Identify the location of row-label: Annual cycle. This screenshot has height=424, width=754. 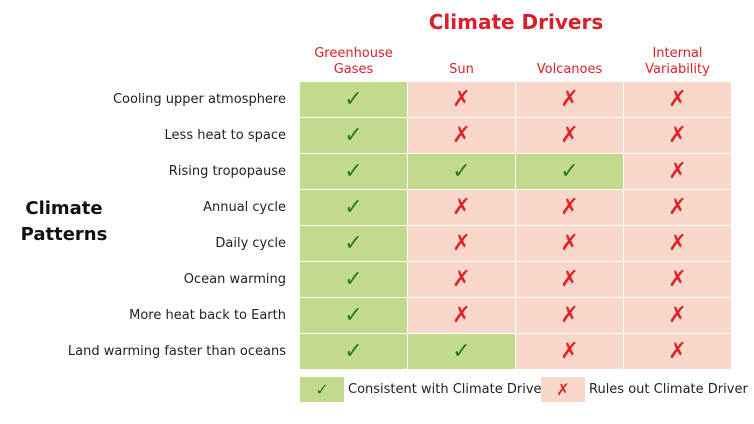
(244, 207).